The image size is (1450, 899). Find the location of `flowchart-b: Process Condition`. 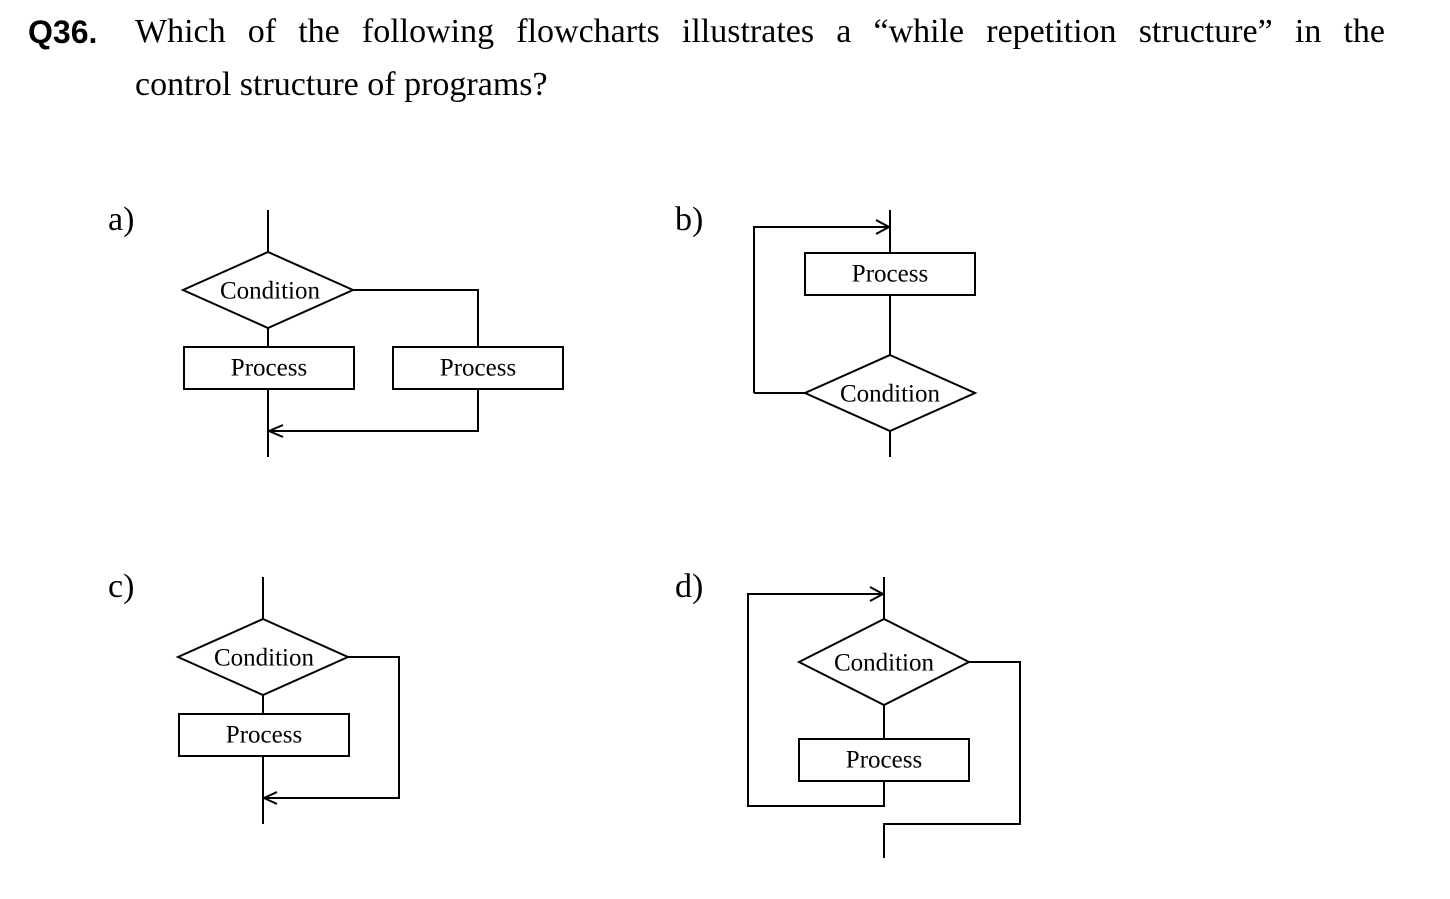

flowchart-b: Process Condition is located at coordinates (865, 333).